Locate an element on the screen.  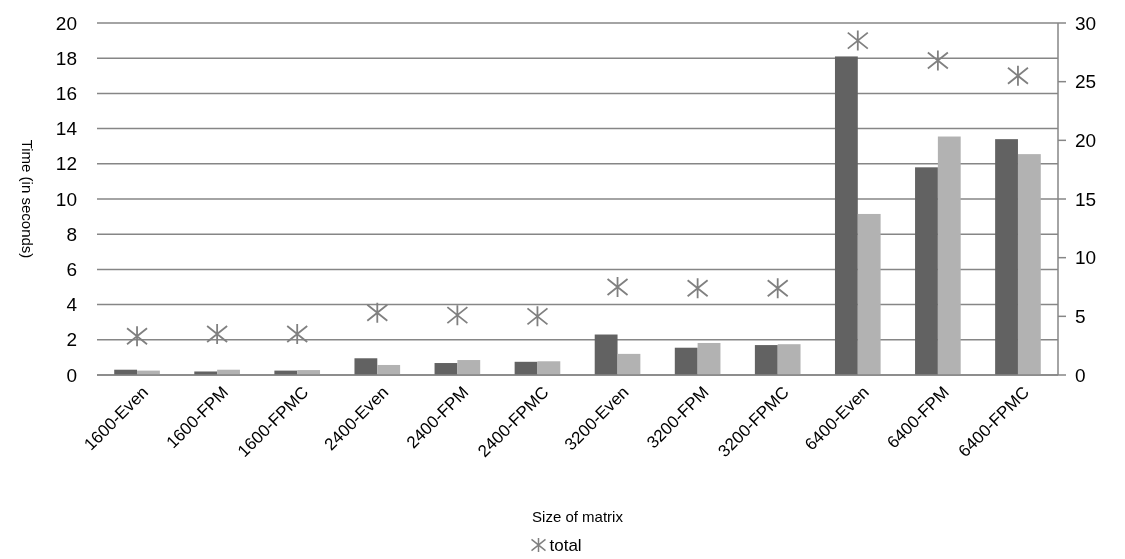
y-tick-label: 10 is located at coordinates (66, 199).